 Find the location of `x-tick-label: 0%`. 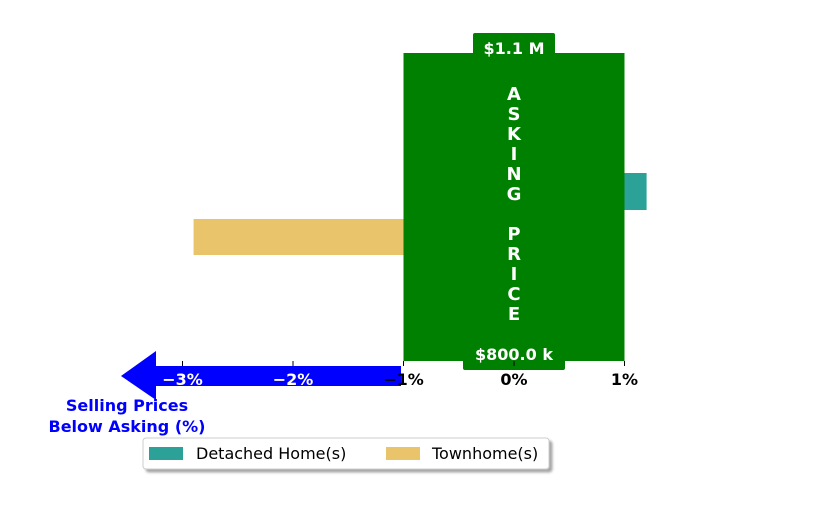

x-tick-label: 0% is located at coordinates (513, 379).